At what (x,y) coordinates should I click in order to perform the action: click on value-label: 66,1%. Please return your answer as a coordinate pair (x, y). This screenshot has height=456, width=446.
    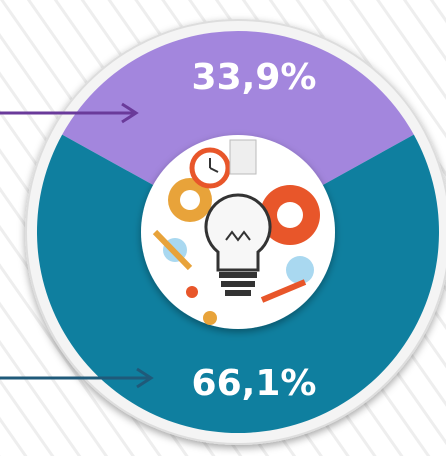
    Looking at the image, I should click on (254, 383).